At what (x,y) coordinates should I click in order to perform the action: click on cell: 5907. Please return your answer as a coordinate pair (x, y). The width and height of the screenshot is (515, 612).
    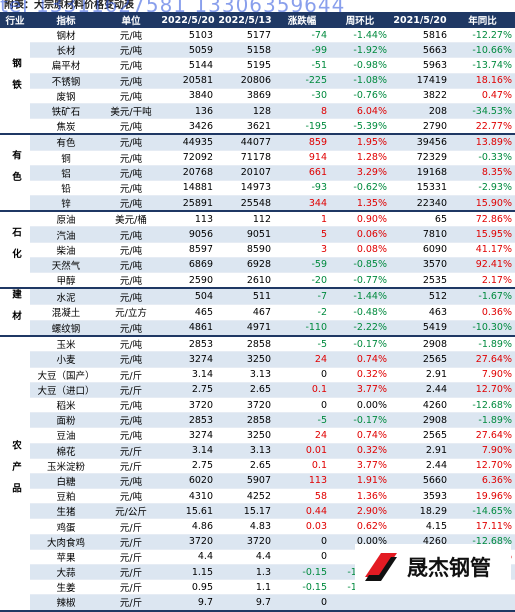
    Looking at the image, I should click on (245, 481).